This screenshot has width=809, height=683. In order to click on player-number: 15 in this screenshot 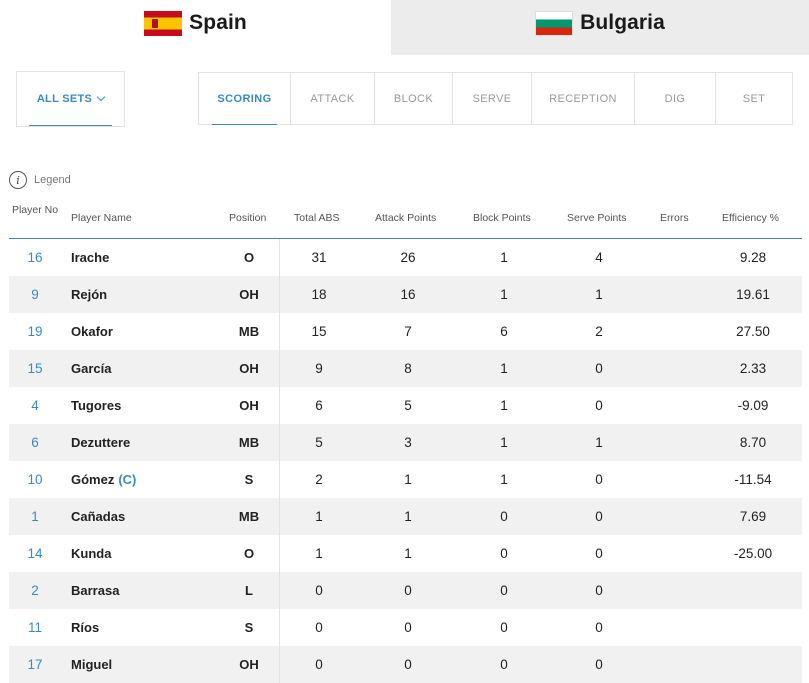, I will do `click(35, 368)`.